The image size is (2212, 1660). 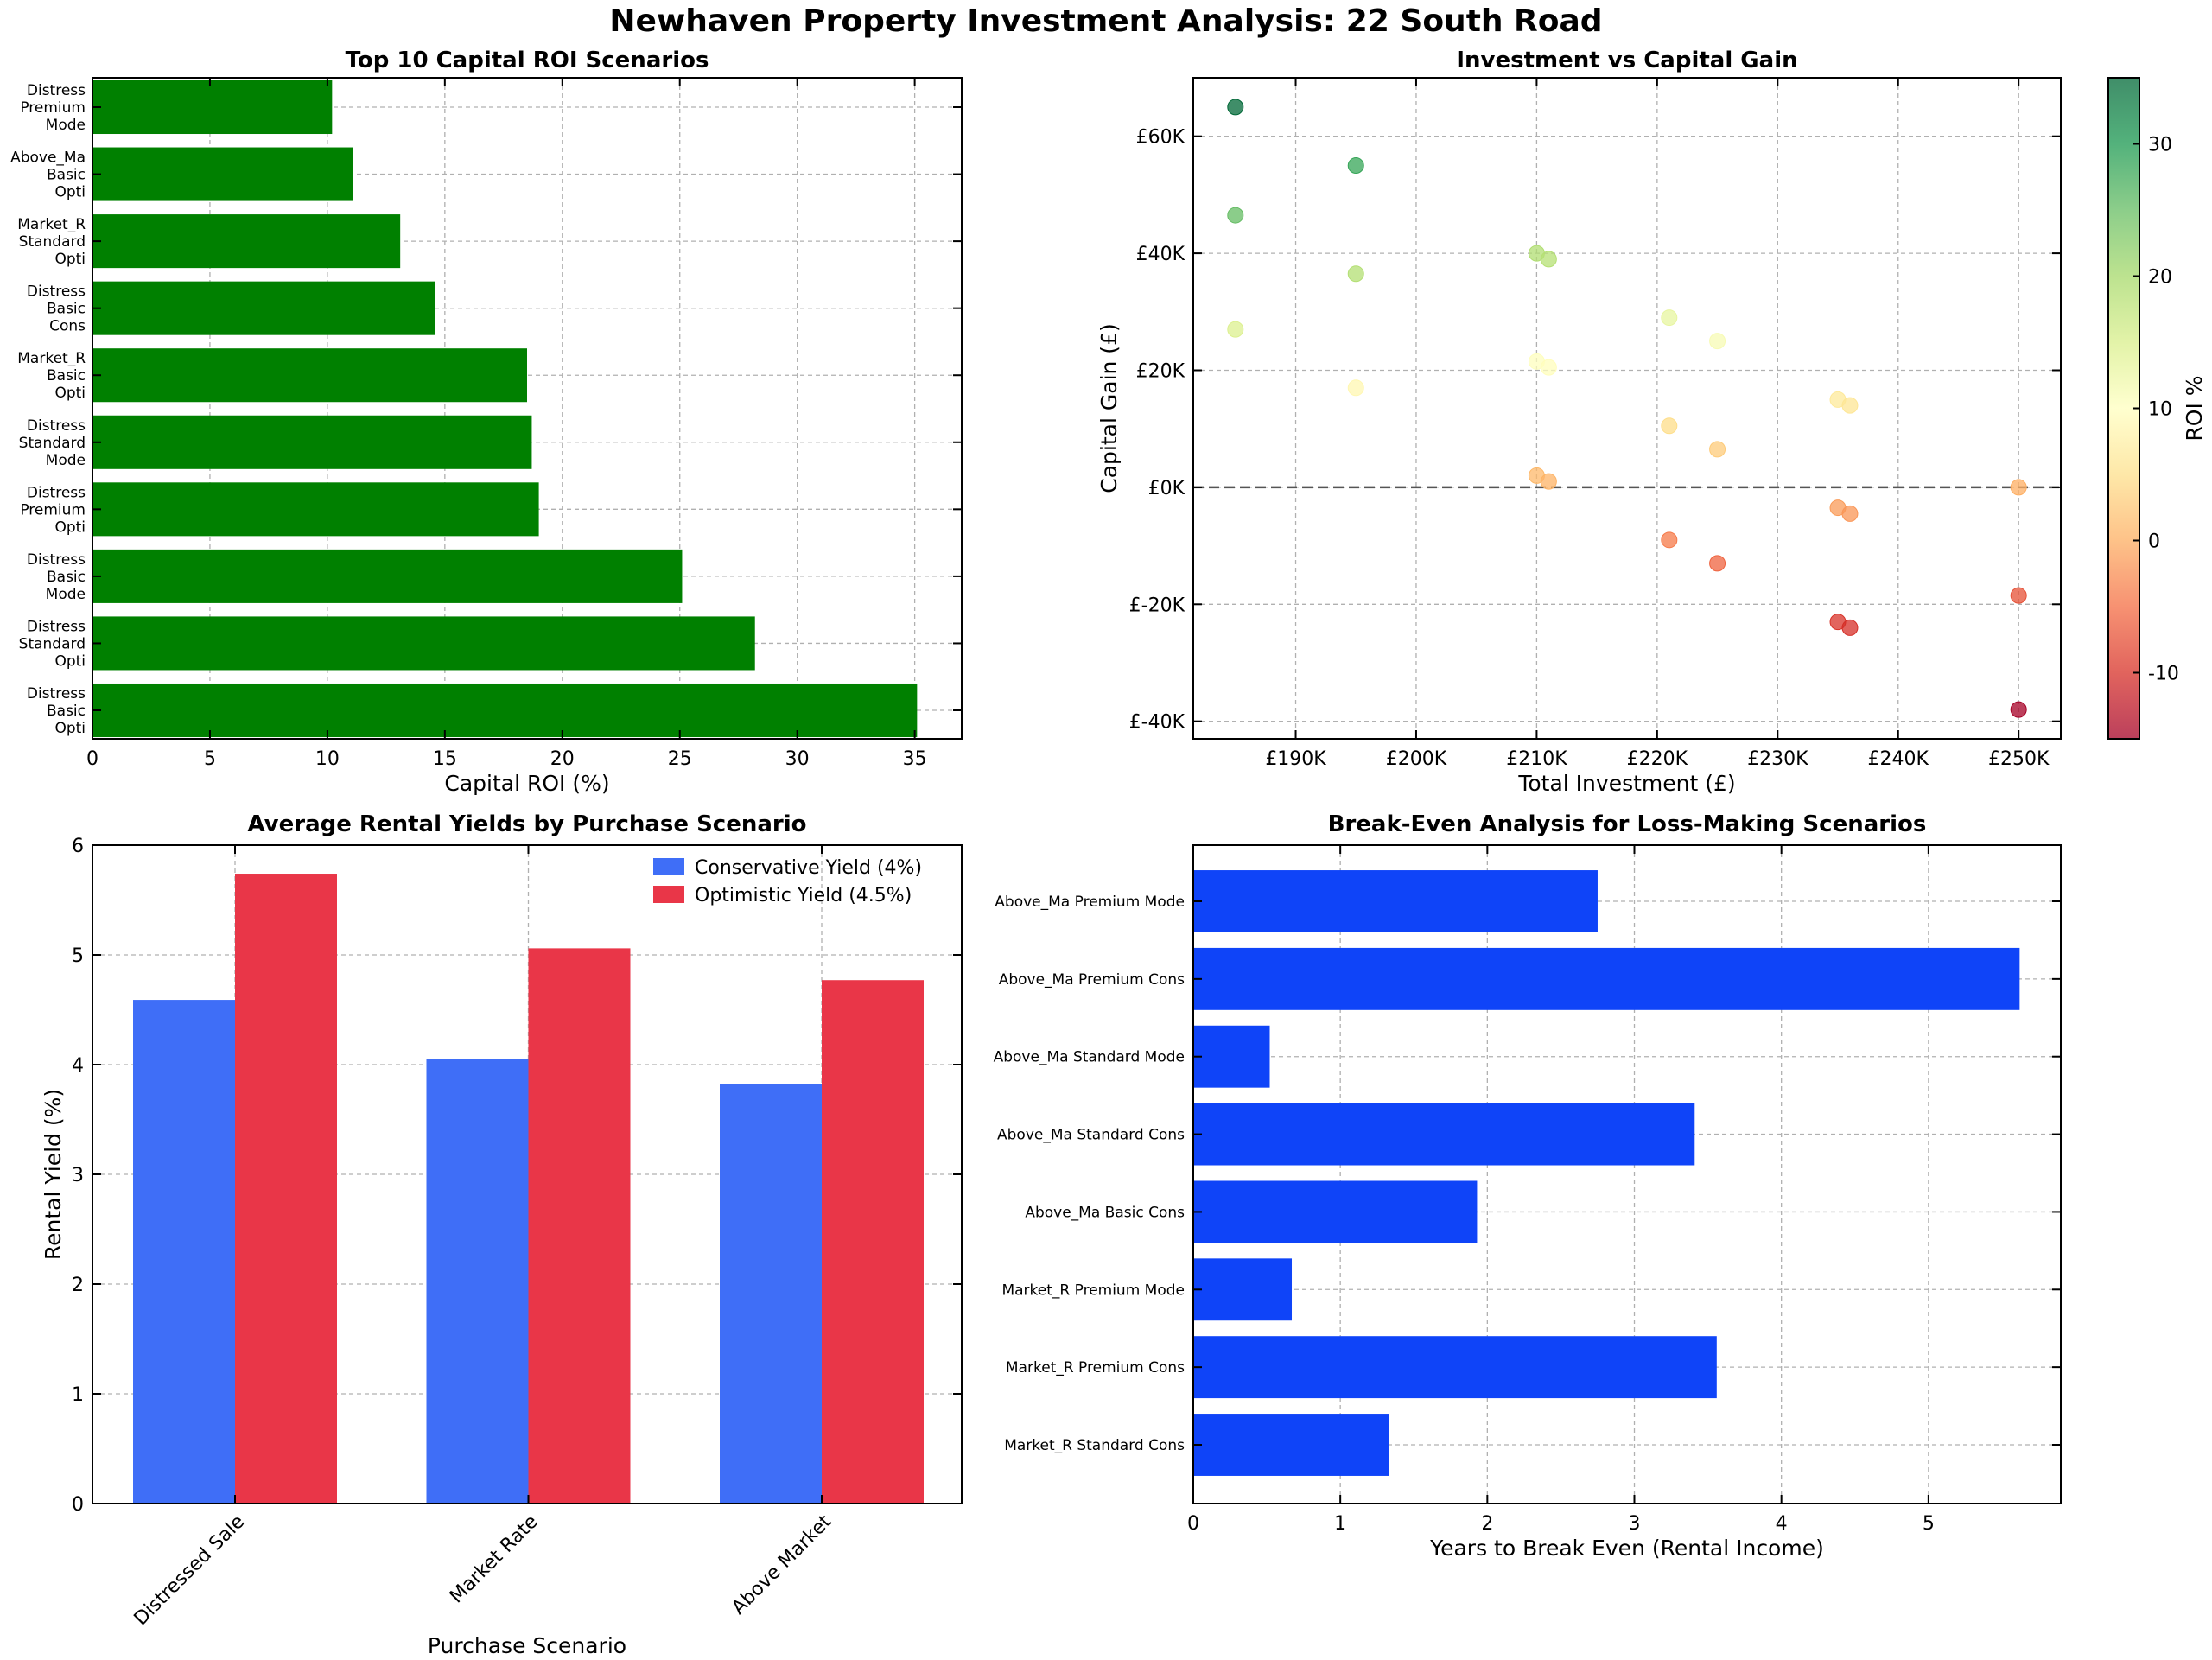 I want to click on x-axis-label: Purchase Scenario, so click(x=527, y=1645).